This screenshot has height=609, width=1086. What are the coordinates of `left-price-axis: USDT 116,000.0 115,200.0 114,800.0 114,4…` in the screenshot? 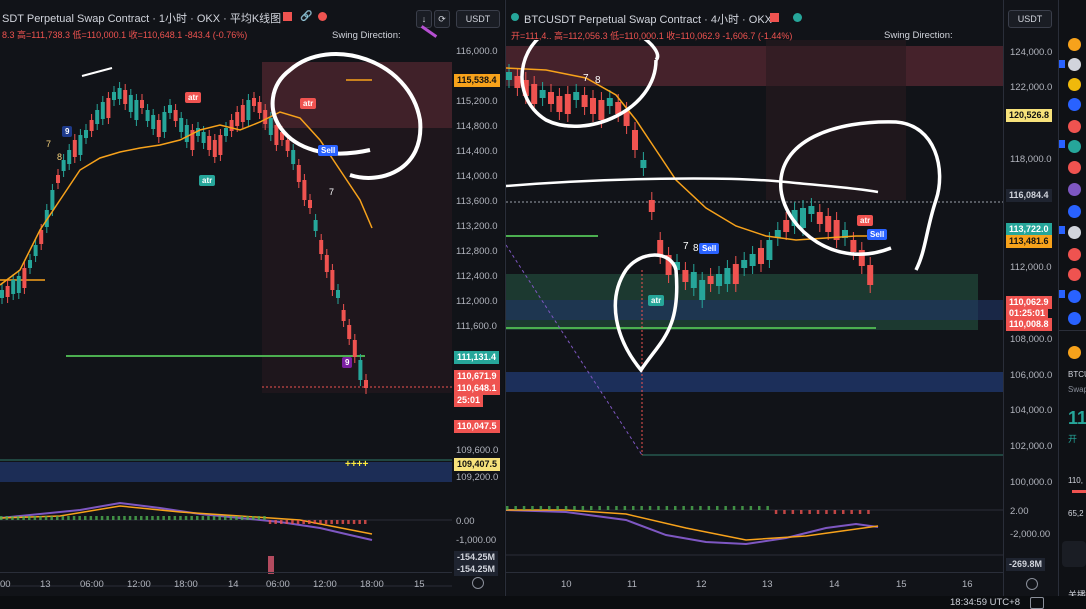 It's located at (478, 304).